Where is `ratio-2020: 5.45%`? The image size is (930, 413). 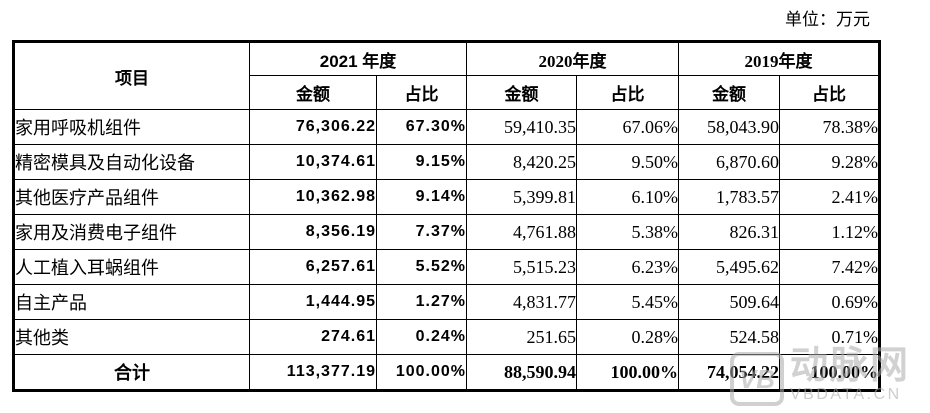
ratio-2020: 5.45% is located at coordinates (628, 302).